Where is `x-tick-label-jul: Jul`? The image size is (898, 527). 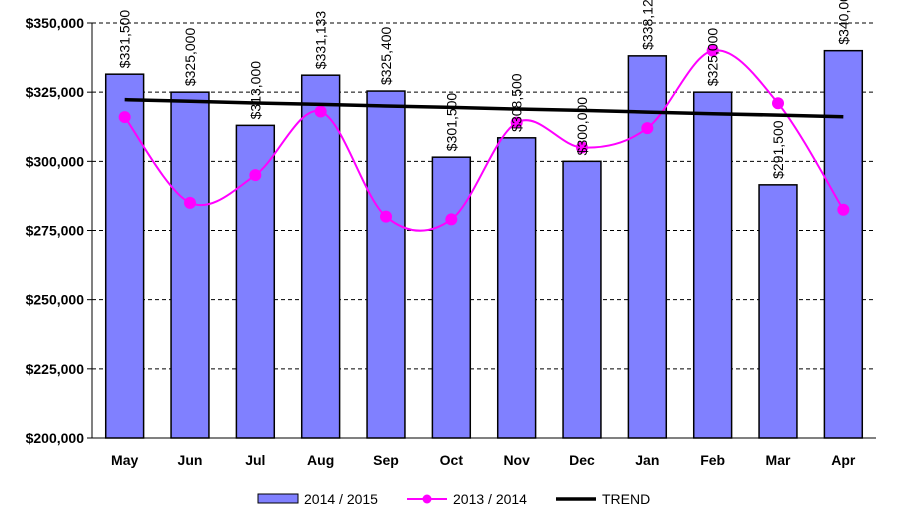
x-tick-label-jul: Jul is located at coordinates (255, 460).